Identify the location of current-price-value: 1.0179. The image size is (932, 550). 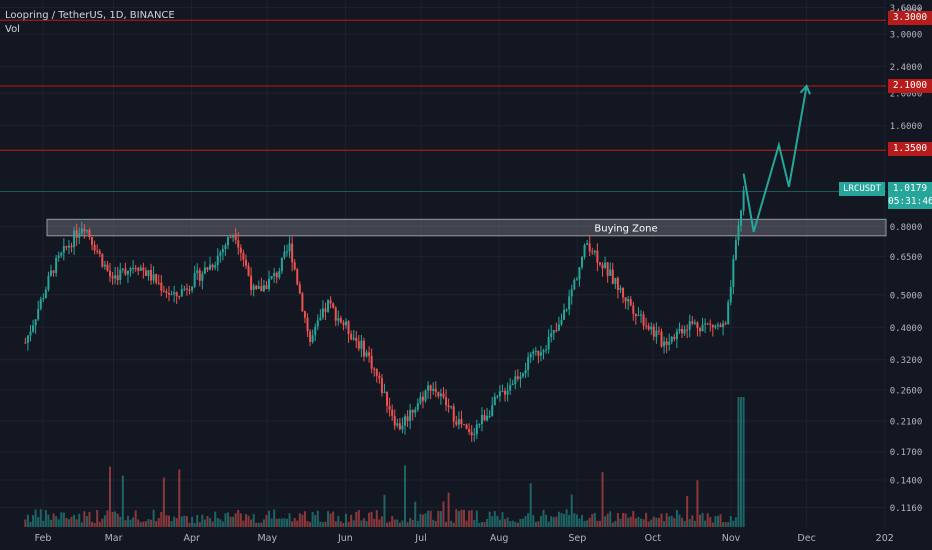
(910, 188).